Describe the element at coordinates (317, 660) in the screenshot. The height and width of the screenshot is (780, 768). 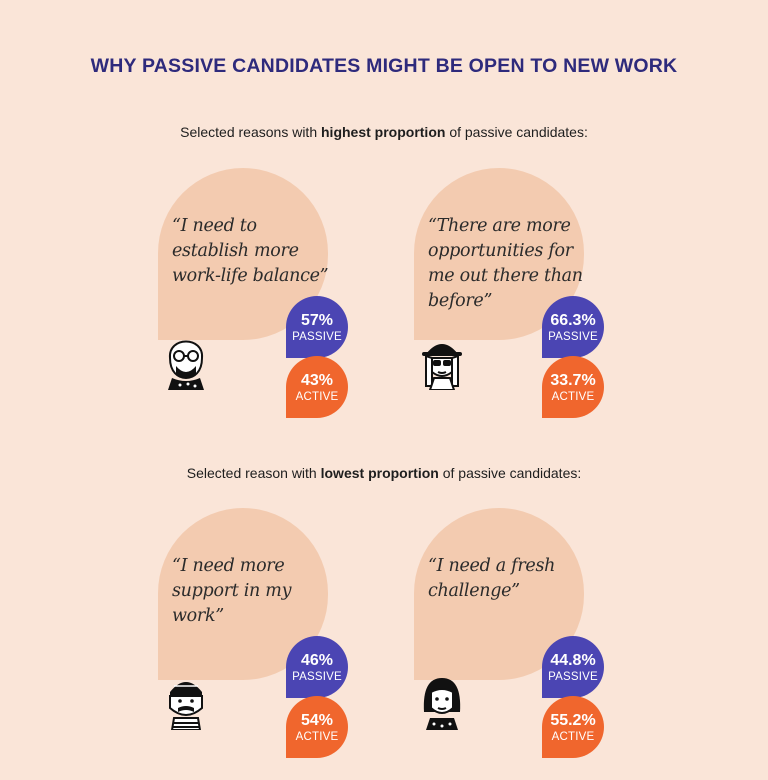
I see `passive-percent: 46%` at that location.